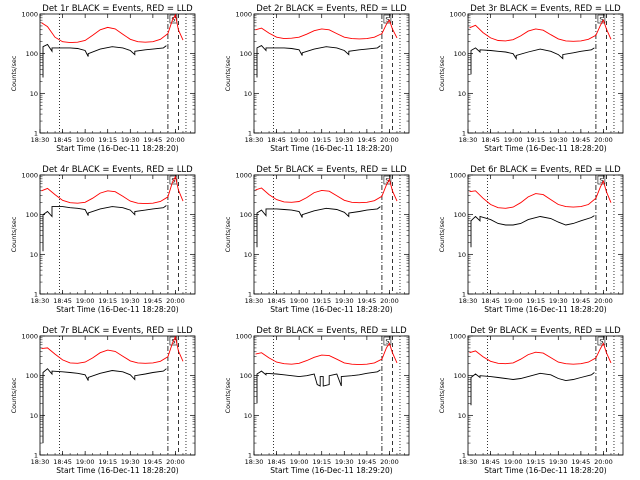 The height and width of the screenshot is (480, 640). I want to click on panel-title: Det 2r BLACK = Events, RED = LLD, so click(331, 9).